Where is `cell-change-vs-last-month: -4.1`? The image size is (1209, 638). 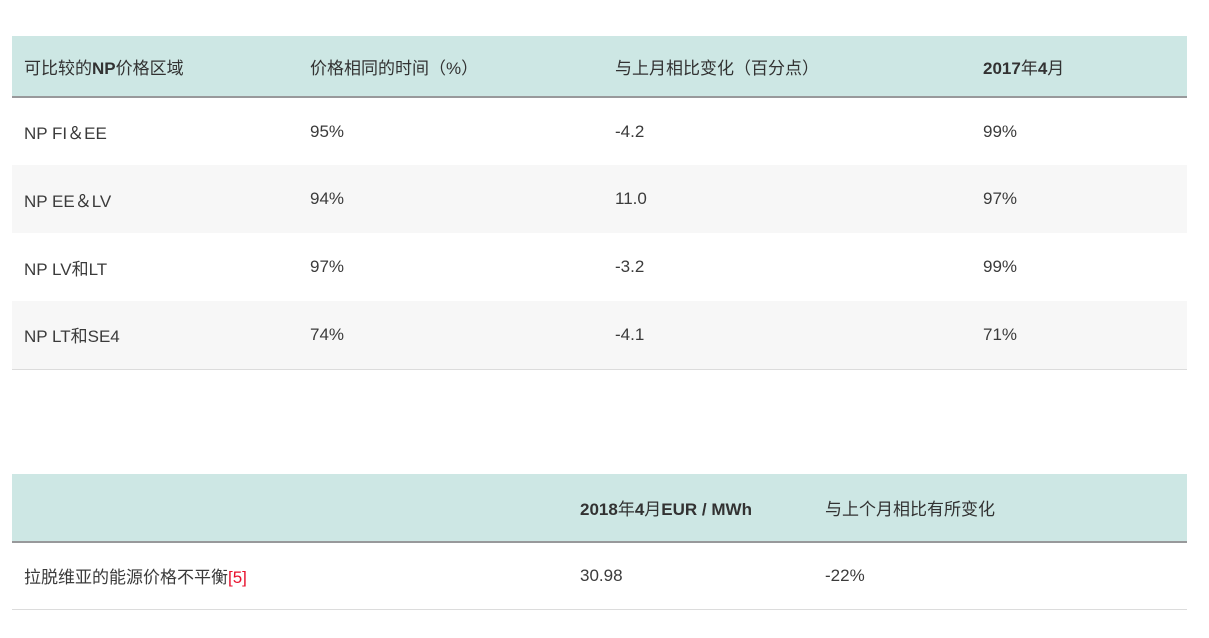 cell-change-vs-last-month: -4.1 is located at coordinates (630, 334).